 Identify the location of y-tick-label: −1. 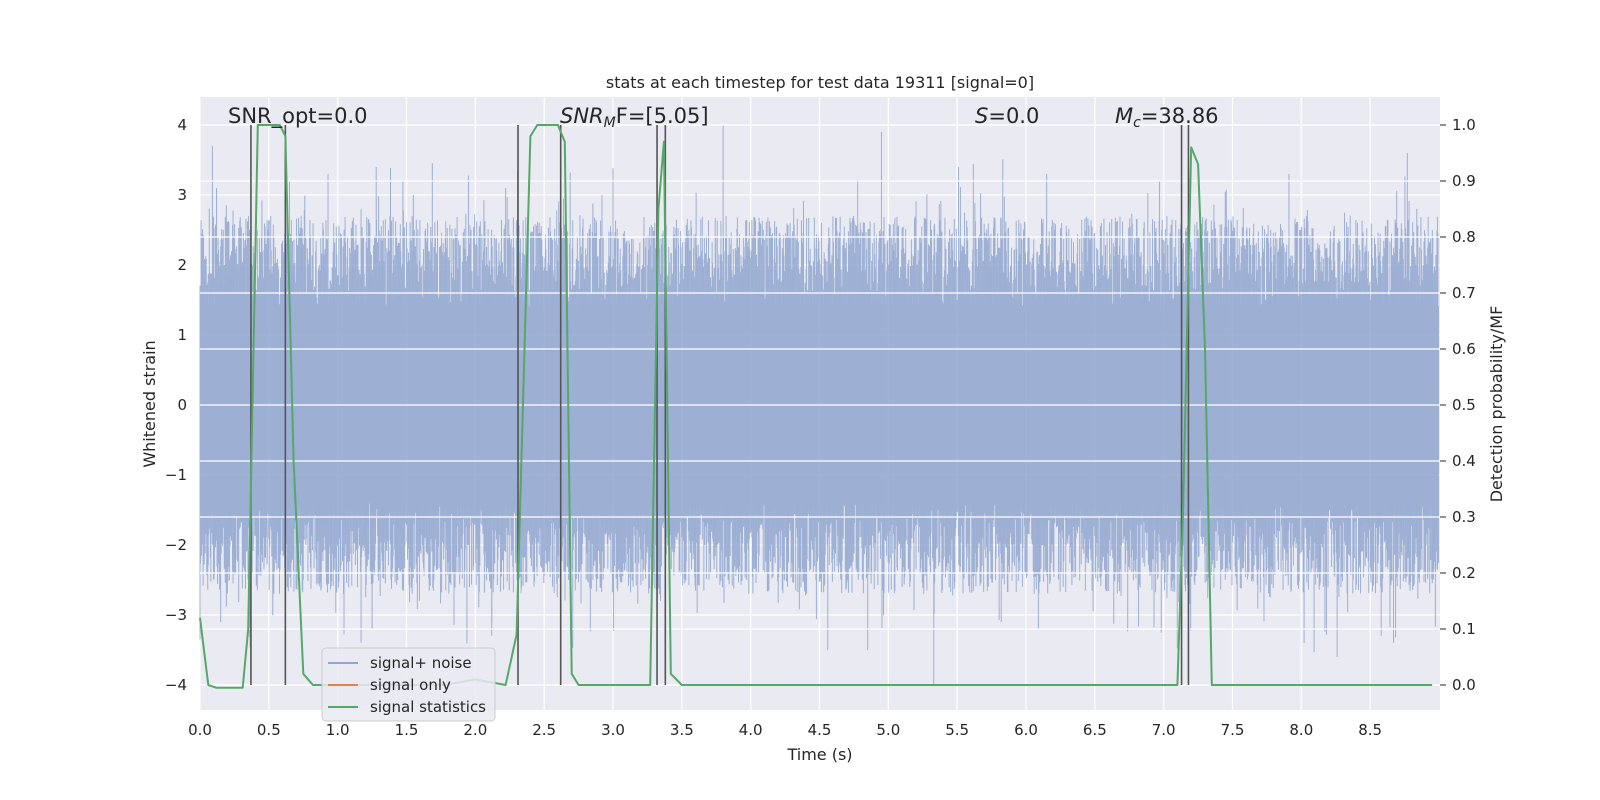
(176, 475).